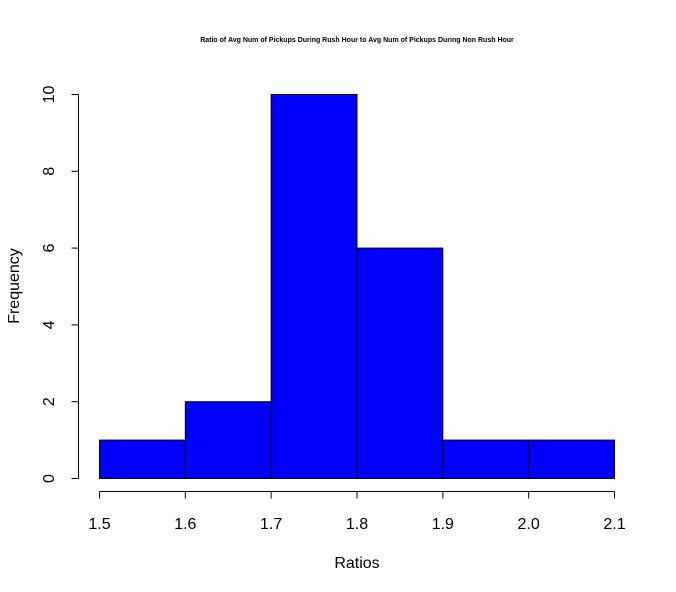 The width and height of the screenshot is (676, 592). I want to click on y-tick-label: 4, so click(49, 324).